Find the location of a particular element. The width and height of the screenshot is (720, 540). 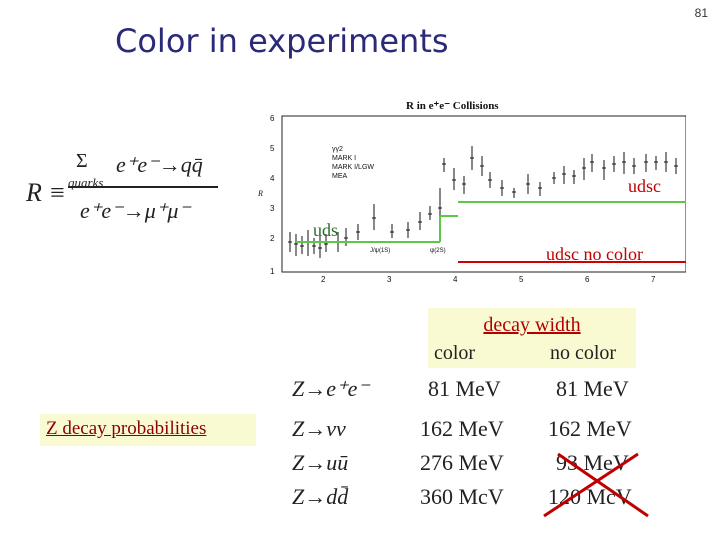

r-equiv: R ≡ is located at coordinates (46, 192).